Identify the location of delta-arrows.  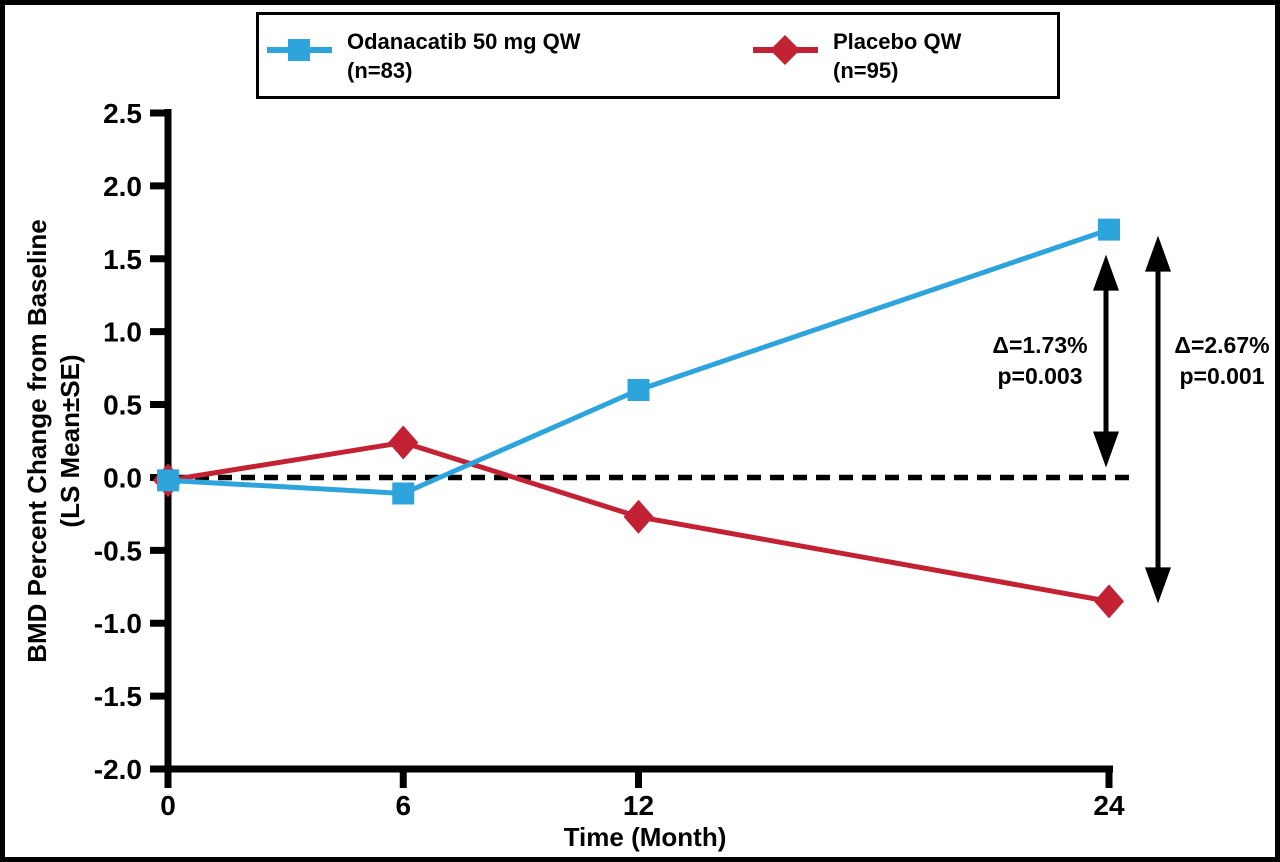
(1132, 419).